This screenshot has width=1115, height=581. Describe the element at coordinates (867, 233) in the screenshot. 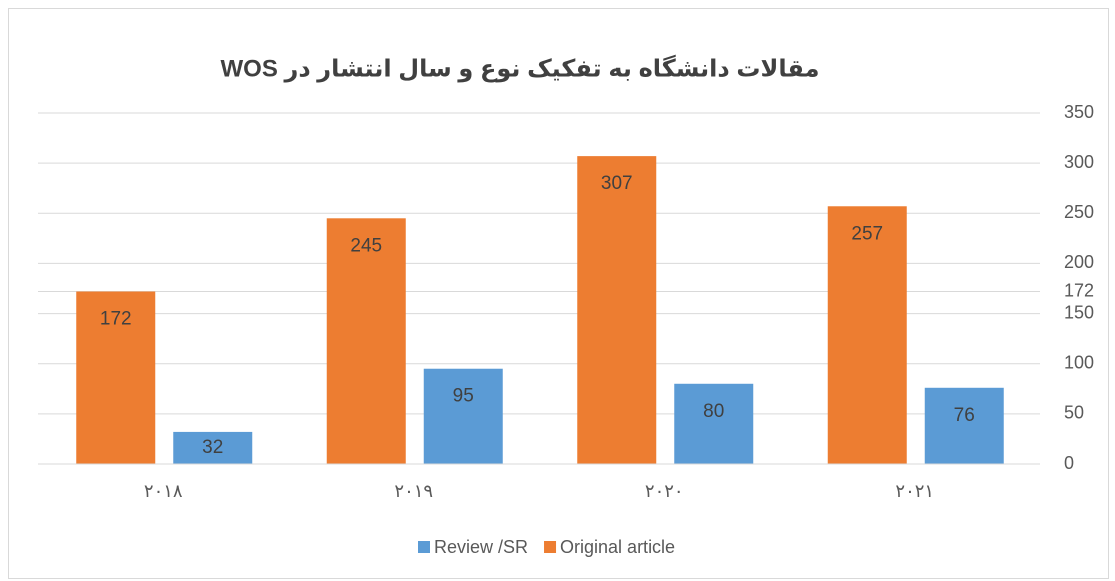

I see `data-label: 257` at that location.